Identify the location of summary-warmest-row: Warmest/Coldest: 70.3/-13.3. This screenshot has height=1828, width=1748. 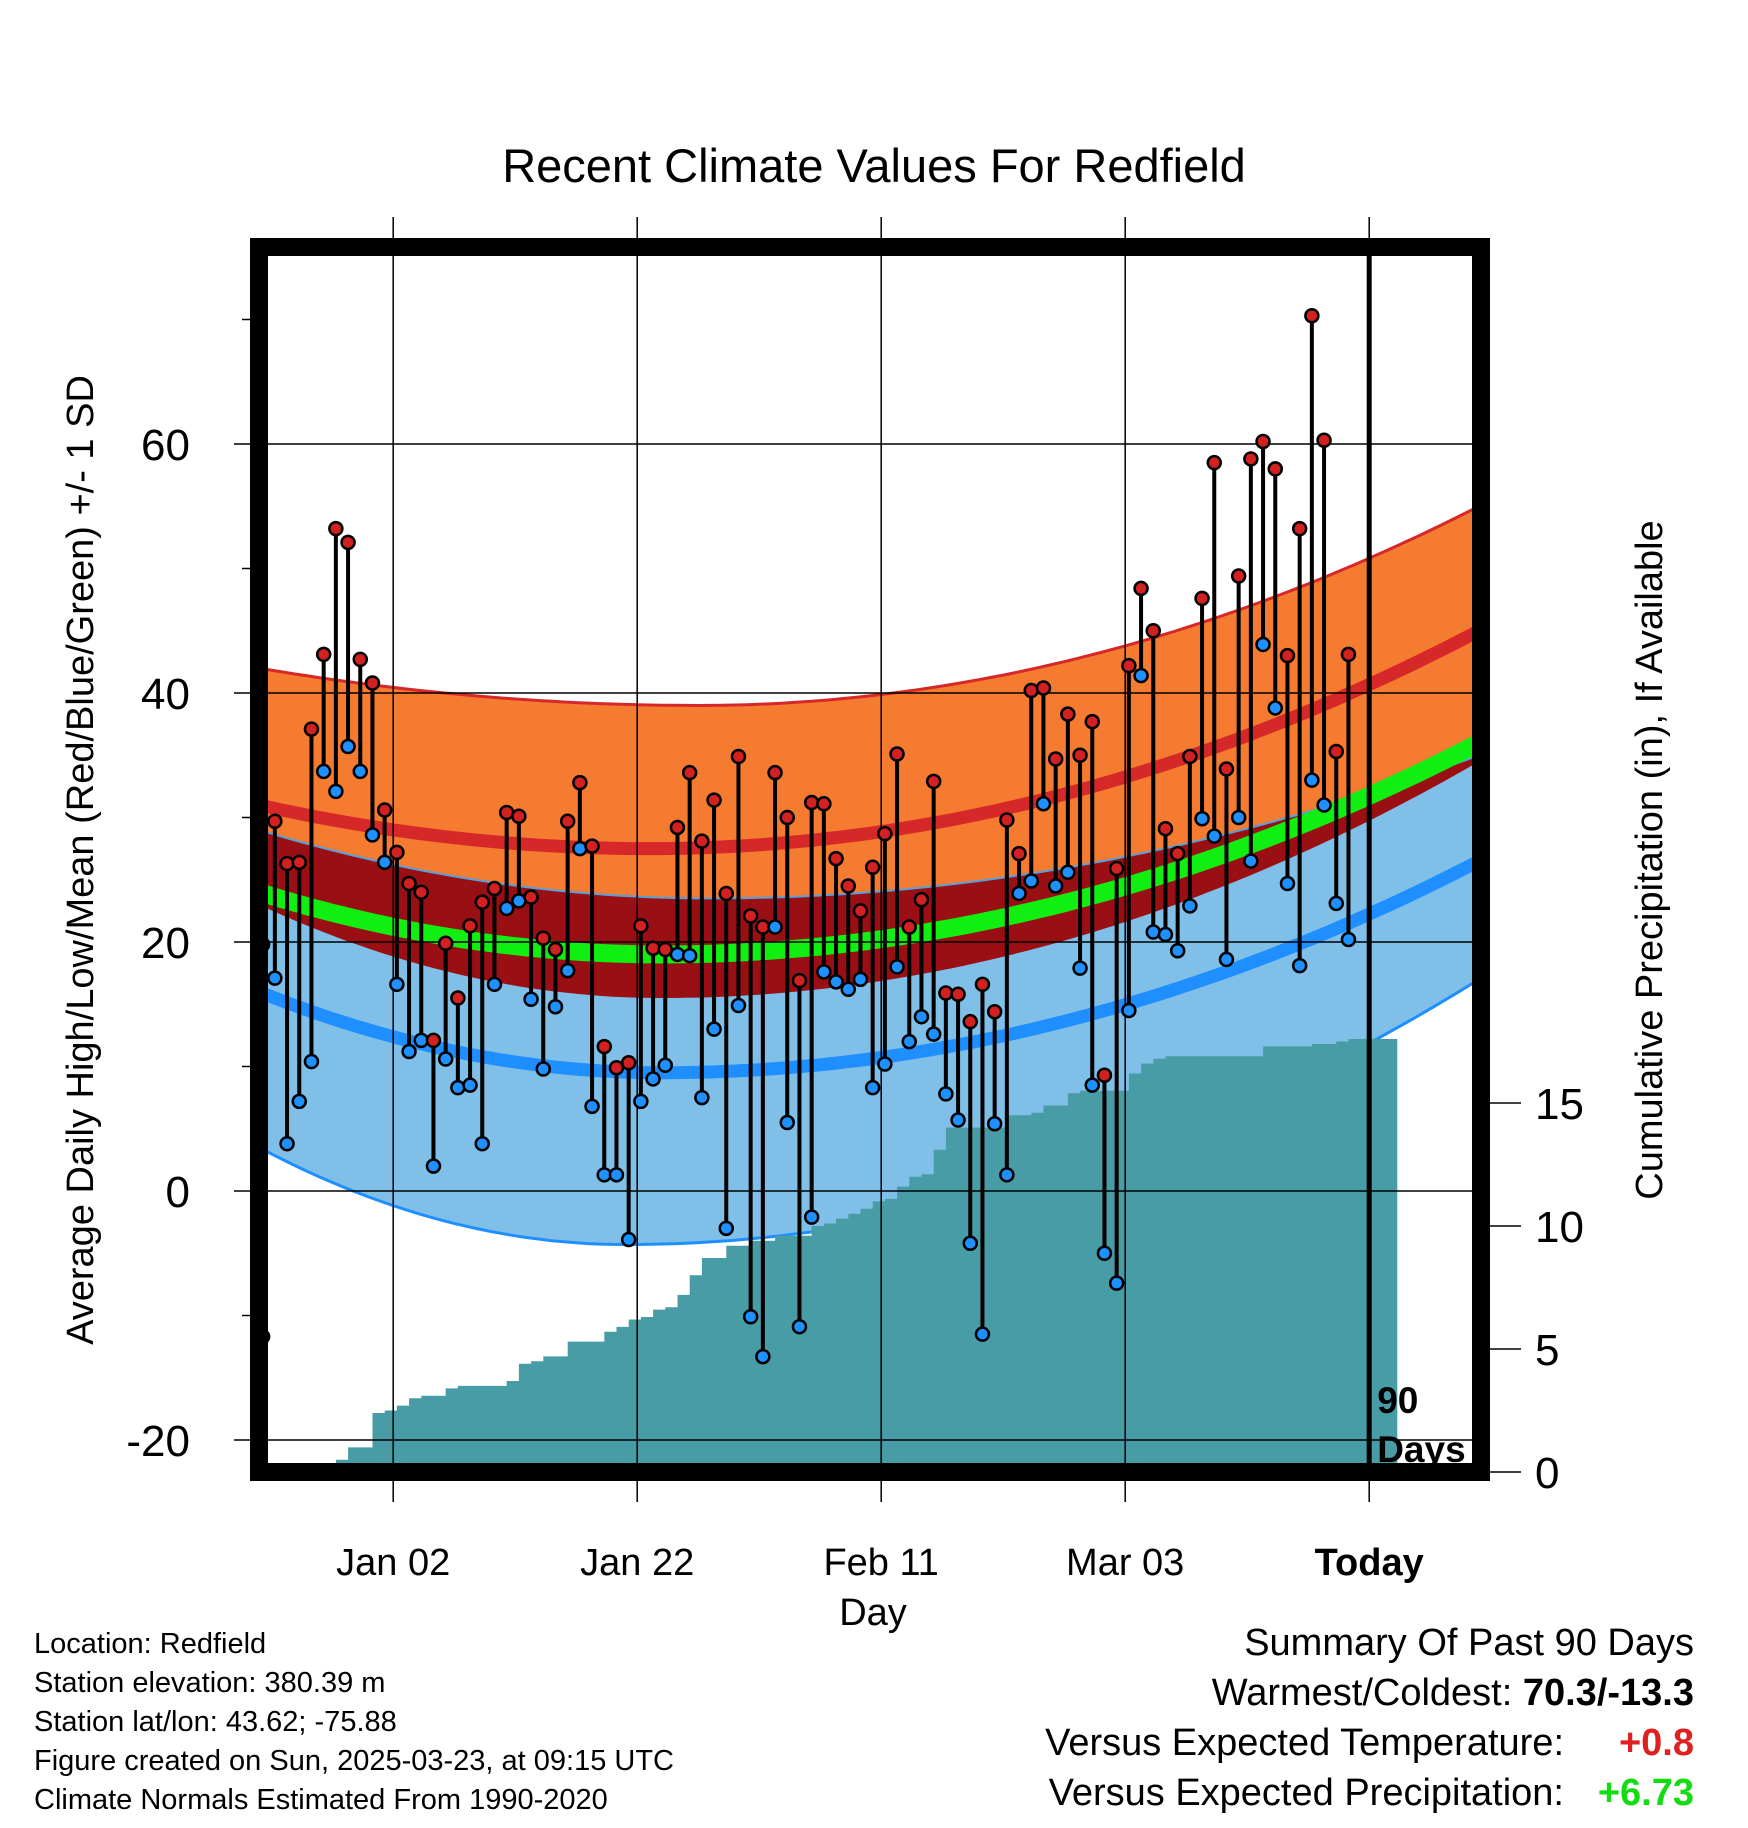
(1369, 1693).